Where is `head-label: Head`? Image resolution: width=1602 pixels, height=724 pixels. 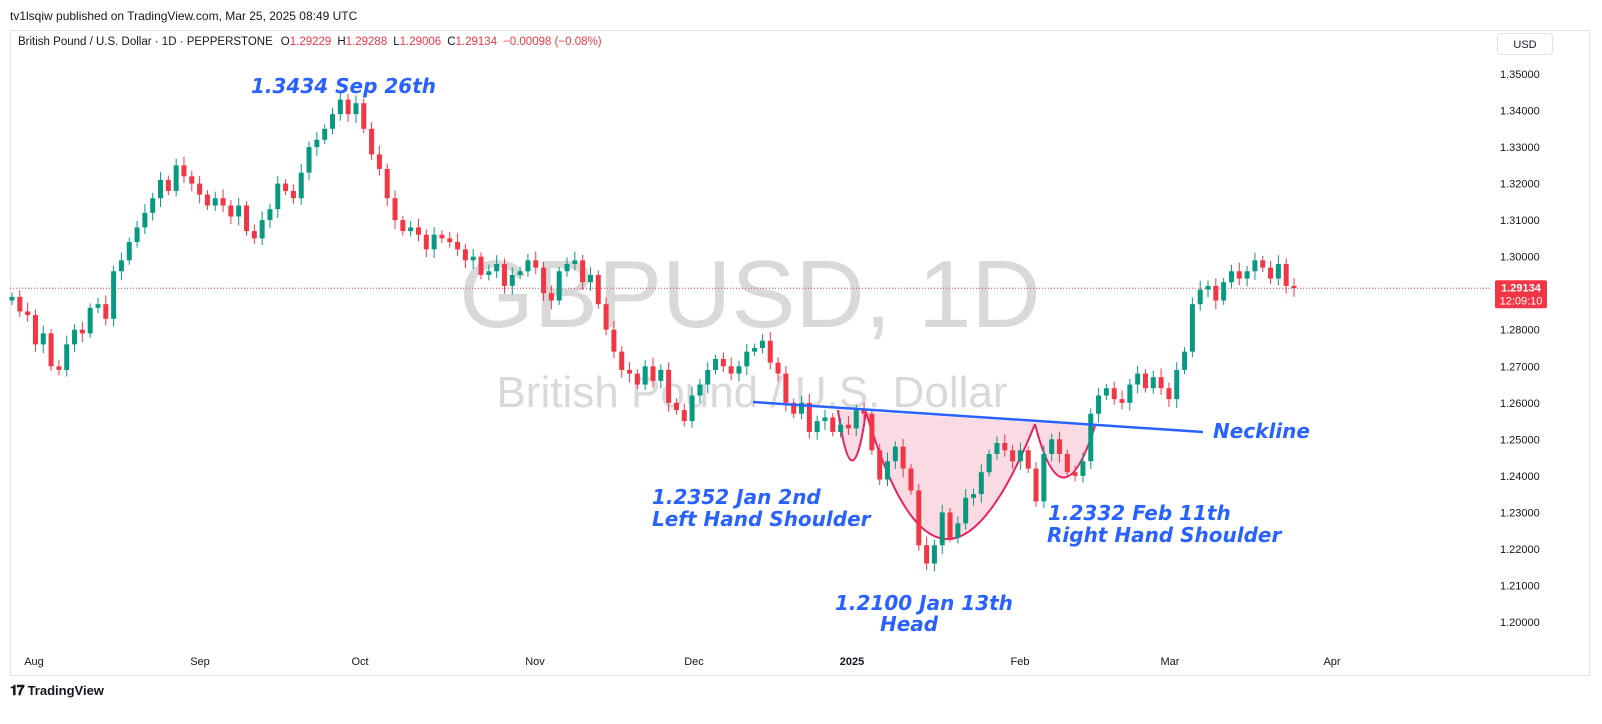 head-label: Head is located at coordinates (909, 624).